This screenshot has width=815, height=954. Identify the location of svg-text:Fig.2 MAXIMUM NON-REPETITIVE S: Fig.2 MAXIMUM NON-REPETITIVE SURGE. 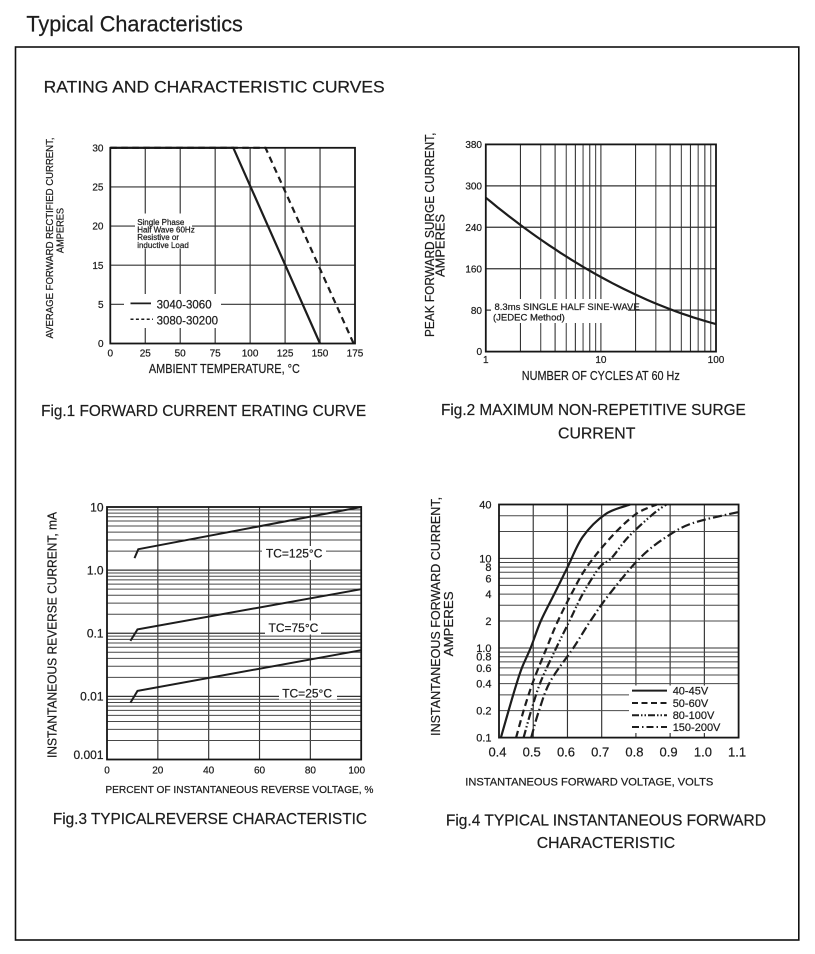
(593, 410).